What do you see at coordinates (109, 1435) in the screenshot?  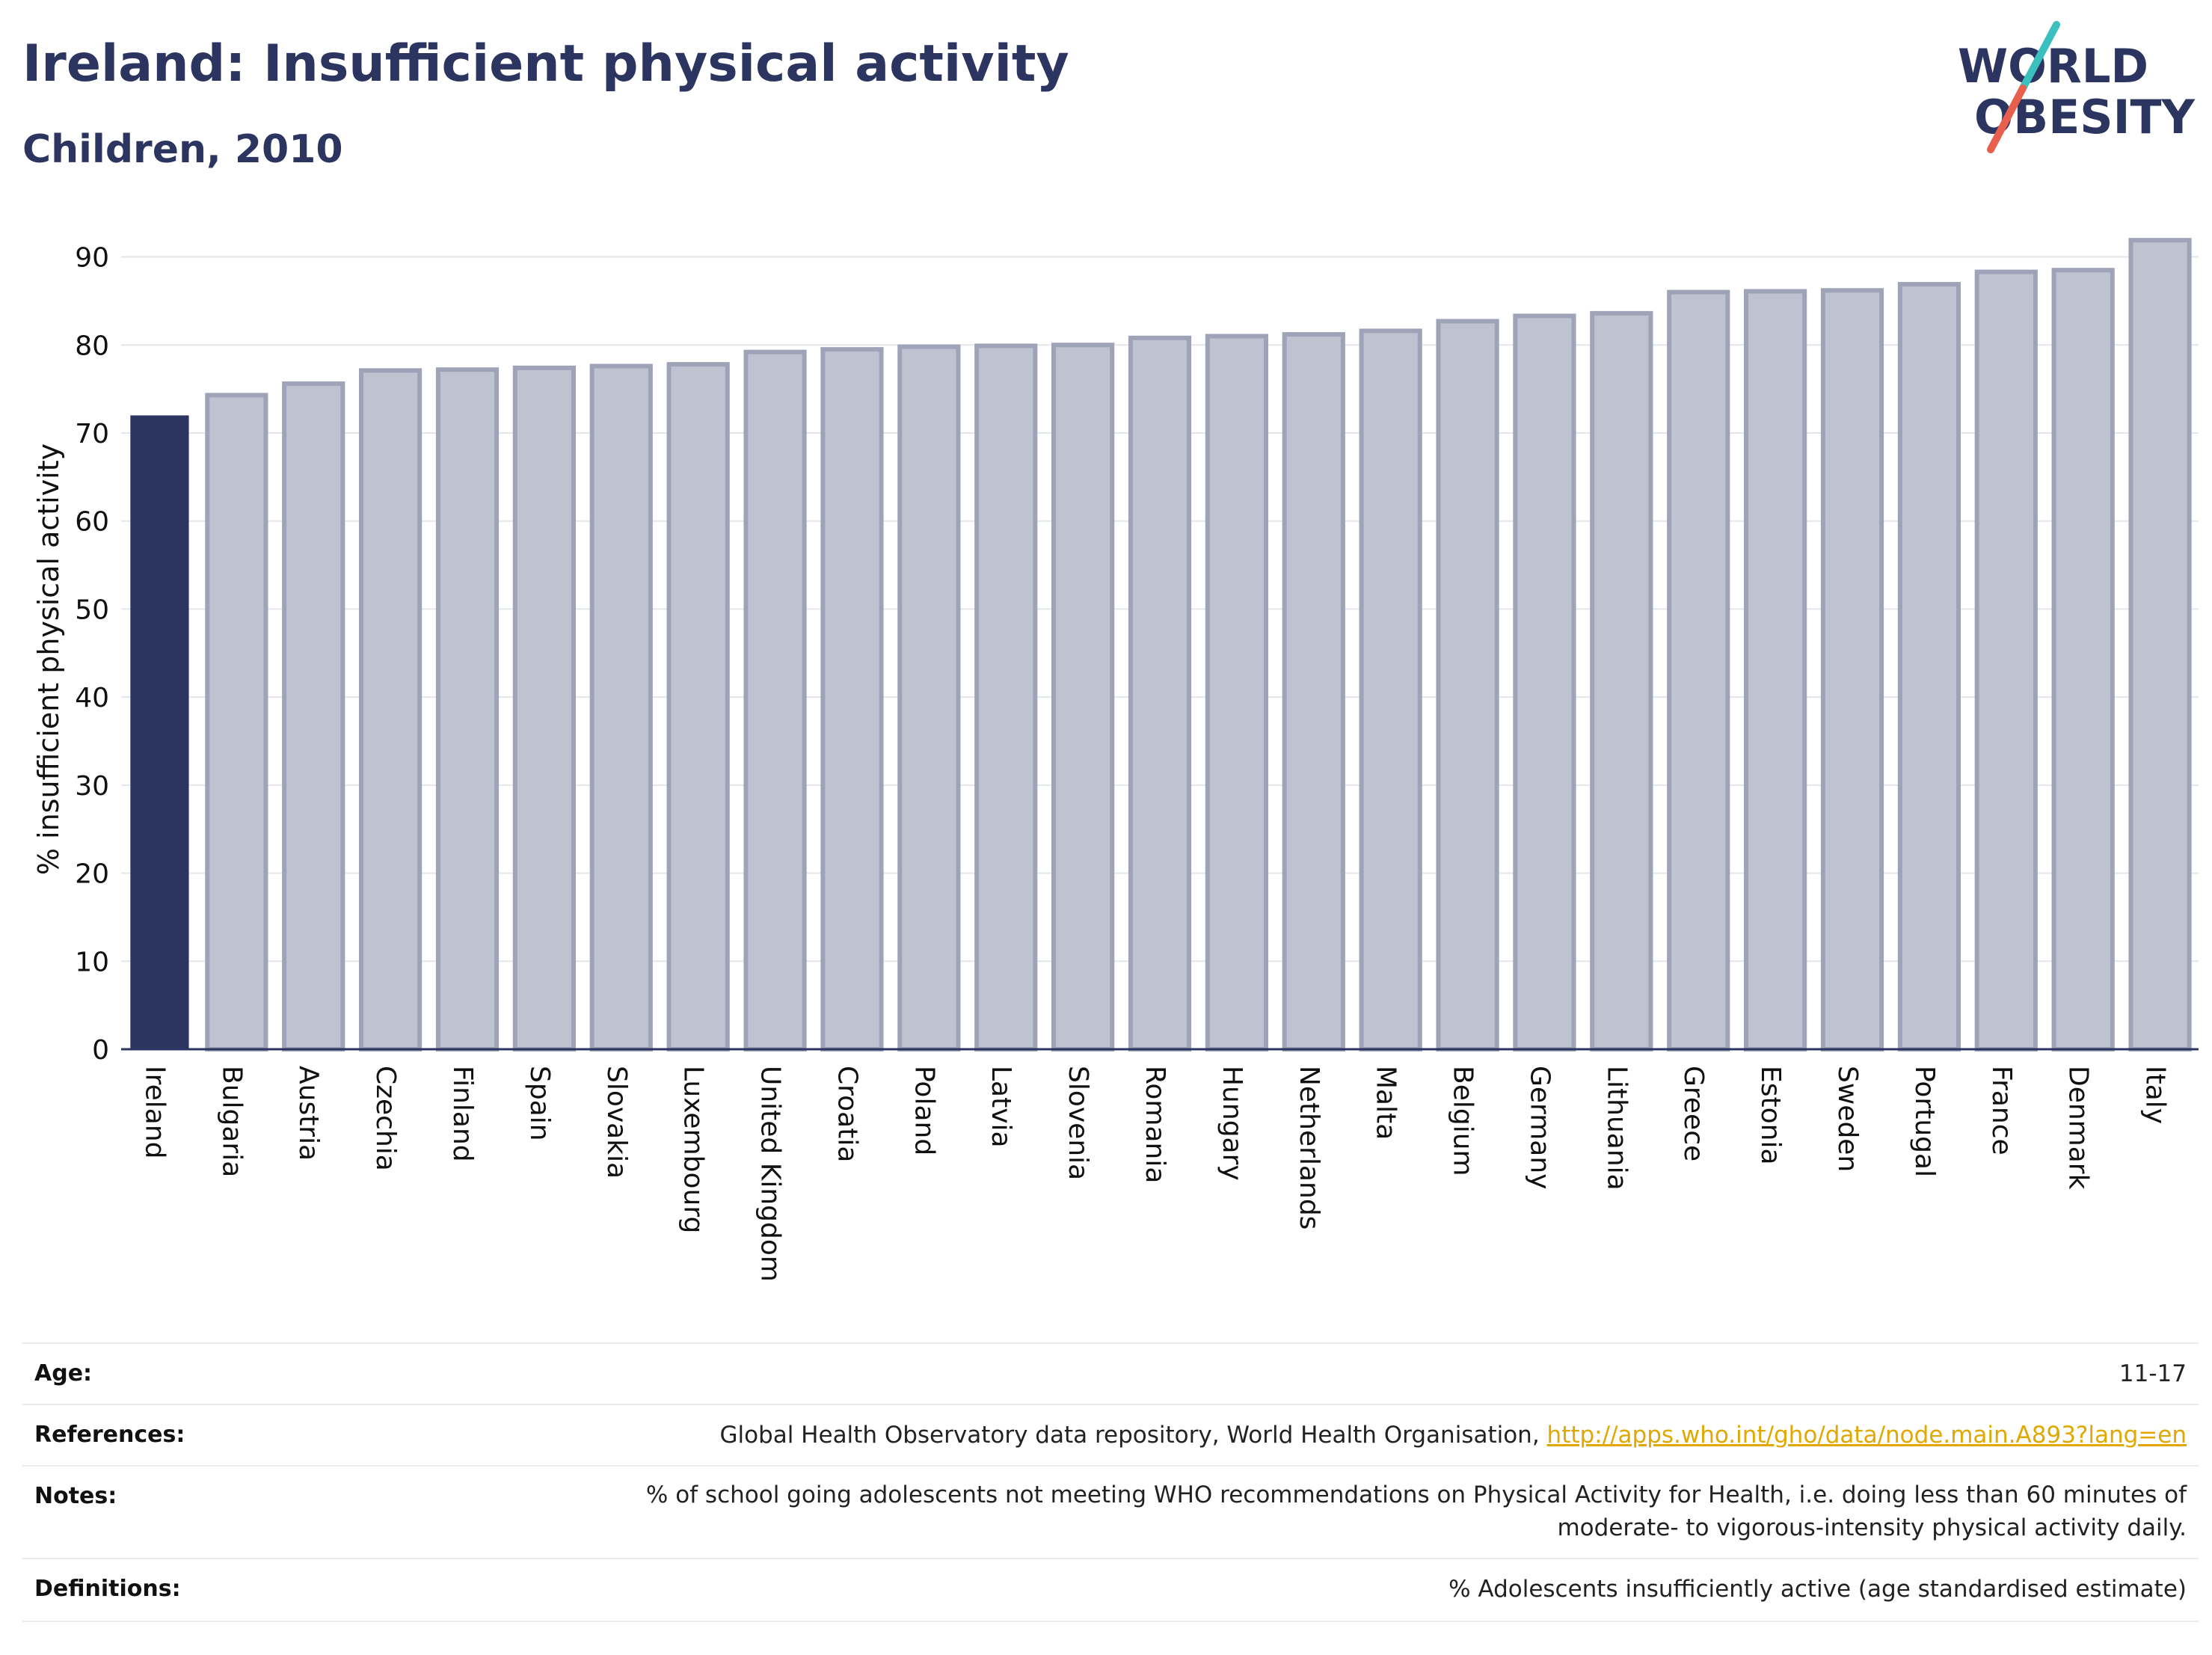 I see `info-label-references: References:` at bounding box center [109, 1435].